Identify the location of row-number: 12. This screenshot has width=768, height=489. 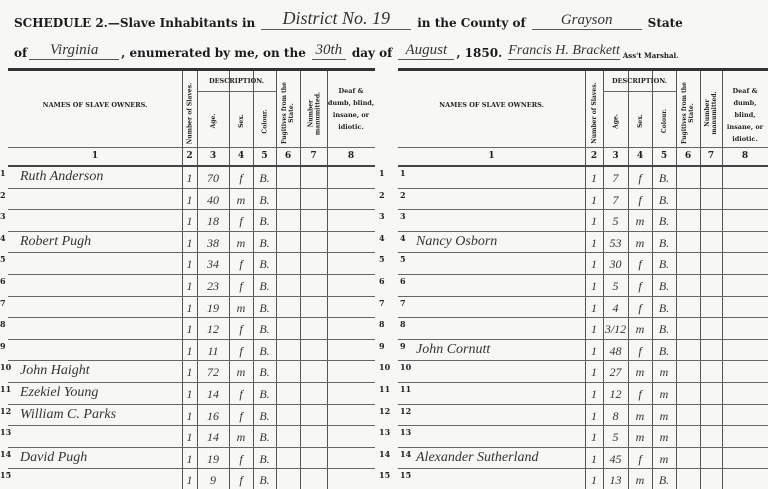
(385, 410).